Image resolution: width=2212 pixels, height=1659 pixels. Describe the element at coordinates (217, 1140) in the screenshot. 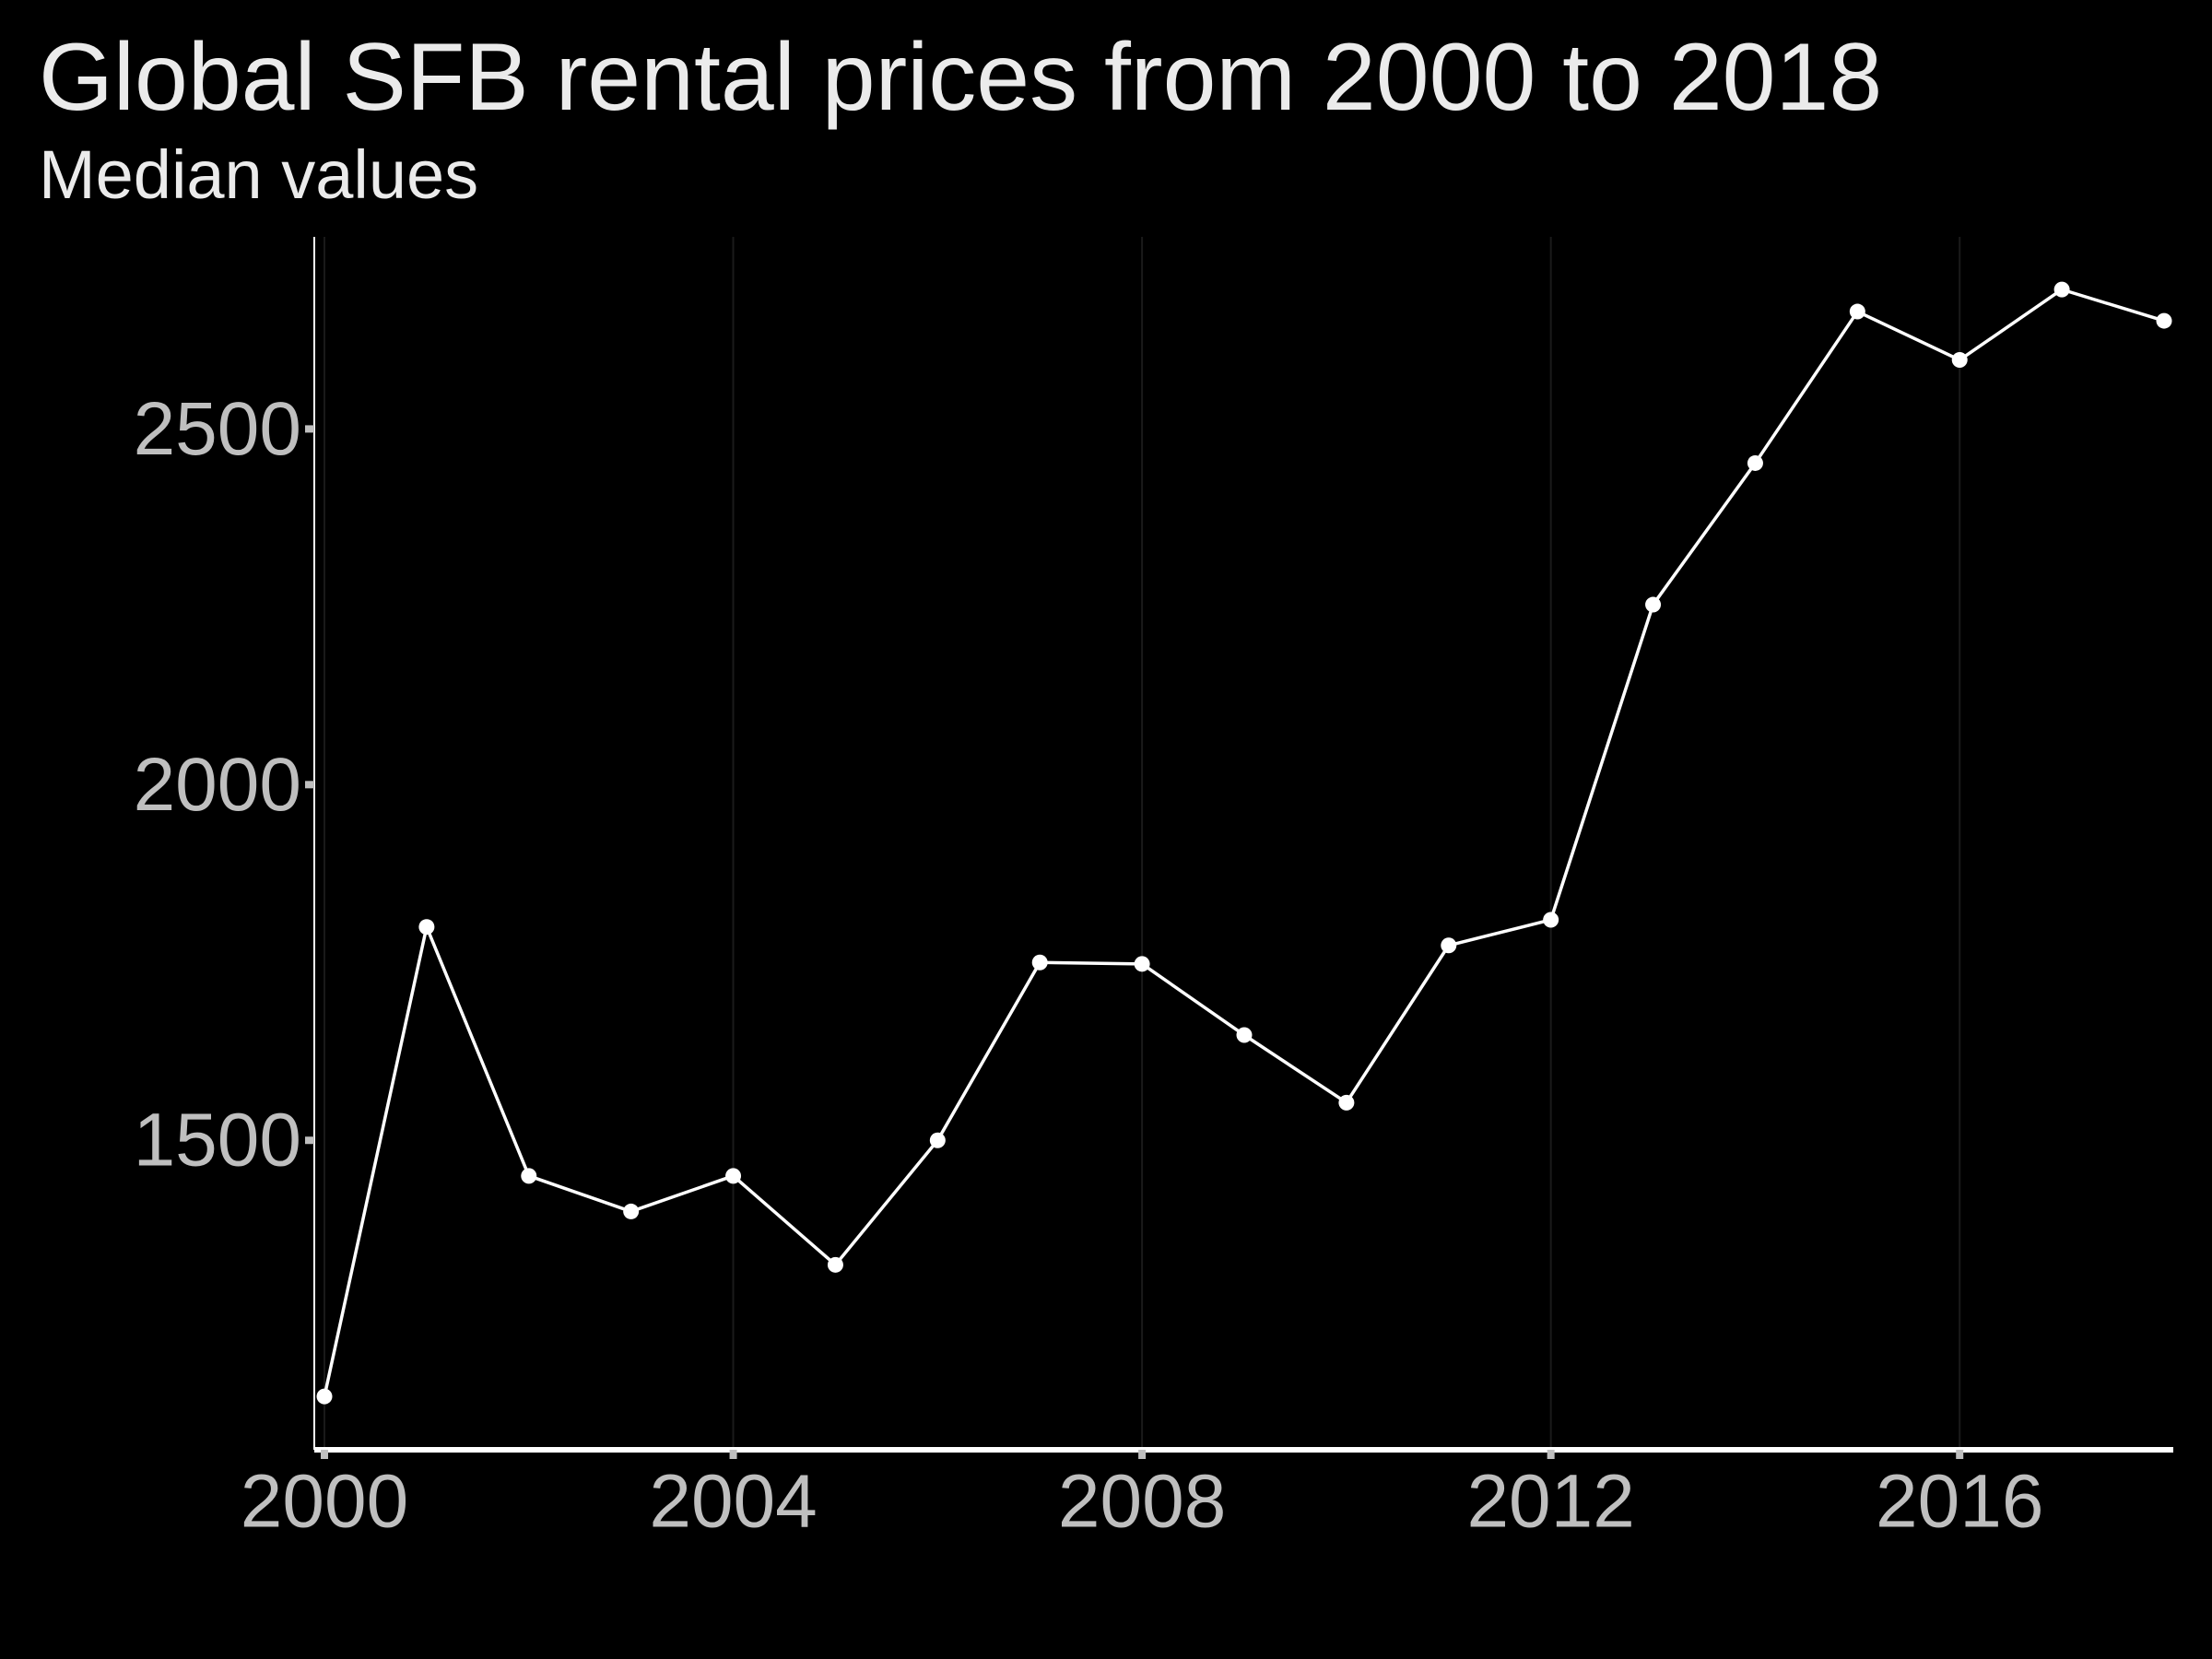

I see `y-tick-label-0: 1500` at that location.